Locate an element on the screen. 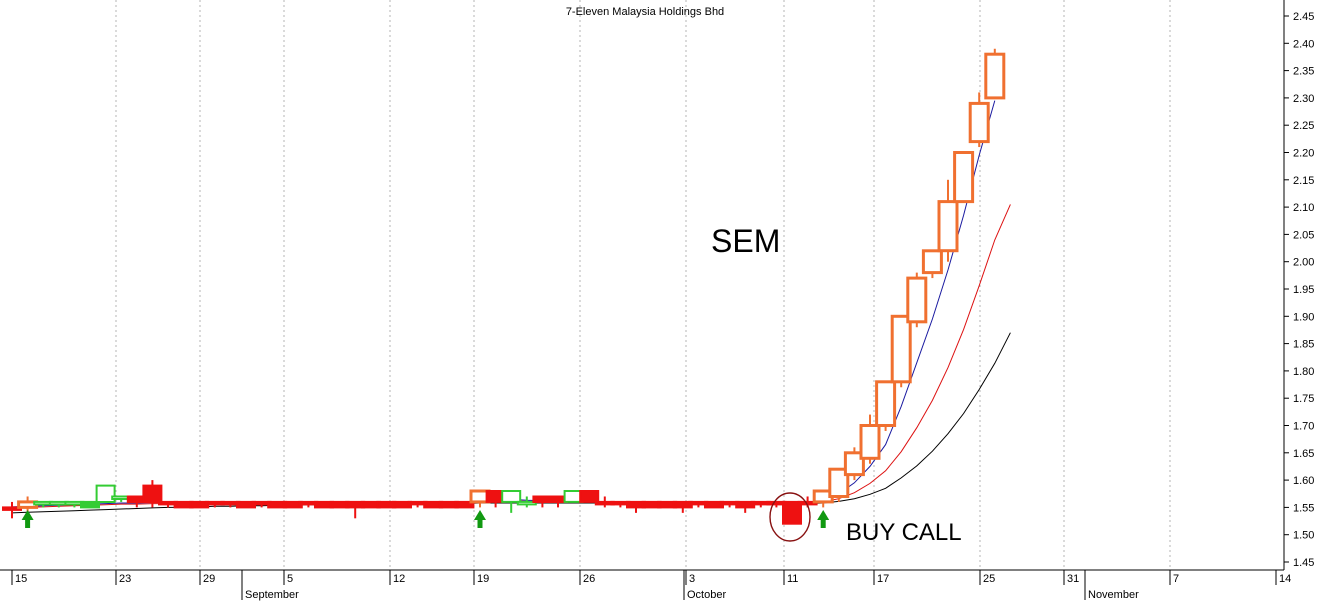 The width and height of the screenshot is (1336, 602). x-tick-label: 17 is located at coordinates (883, 579).